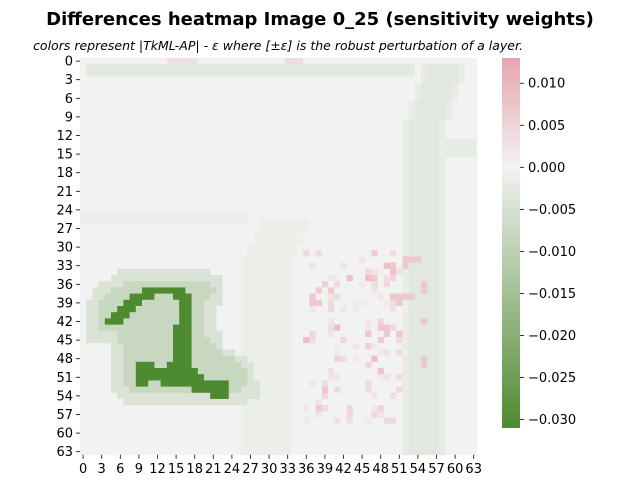 Image resolution: width=640 pixels, height=480 pixels. What do you see at coordinates (546, 126) in the screenshot?
I see `colorbar-tick-label: 0.005` at bounding box center [546, 126].